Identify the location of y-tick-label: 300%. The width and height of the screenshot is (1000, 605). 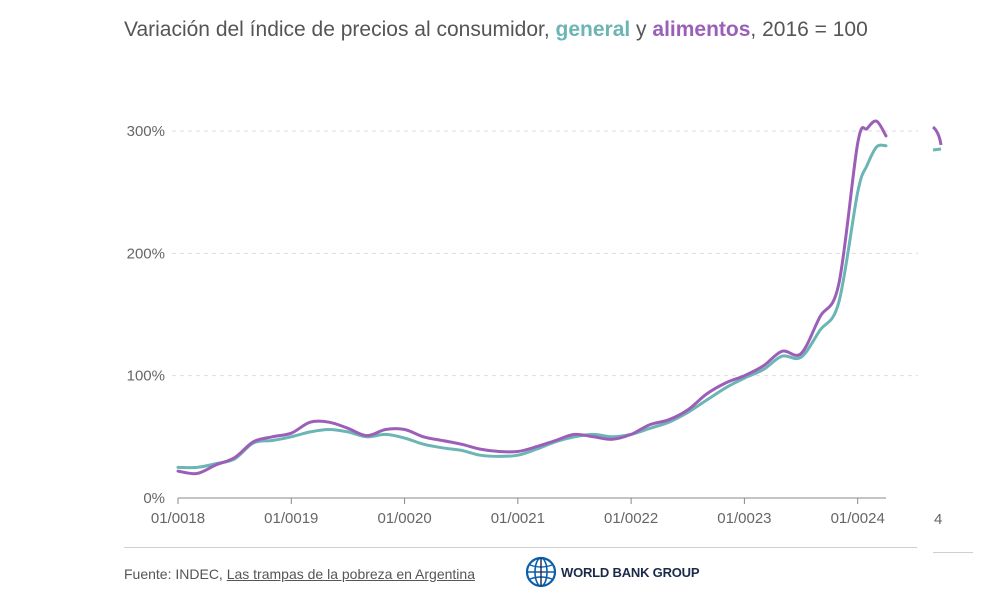
(146, 131).